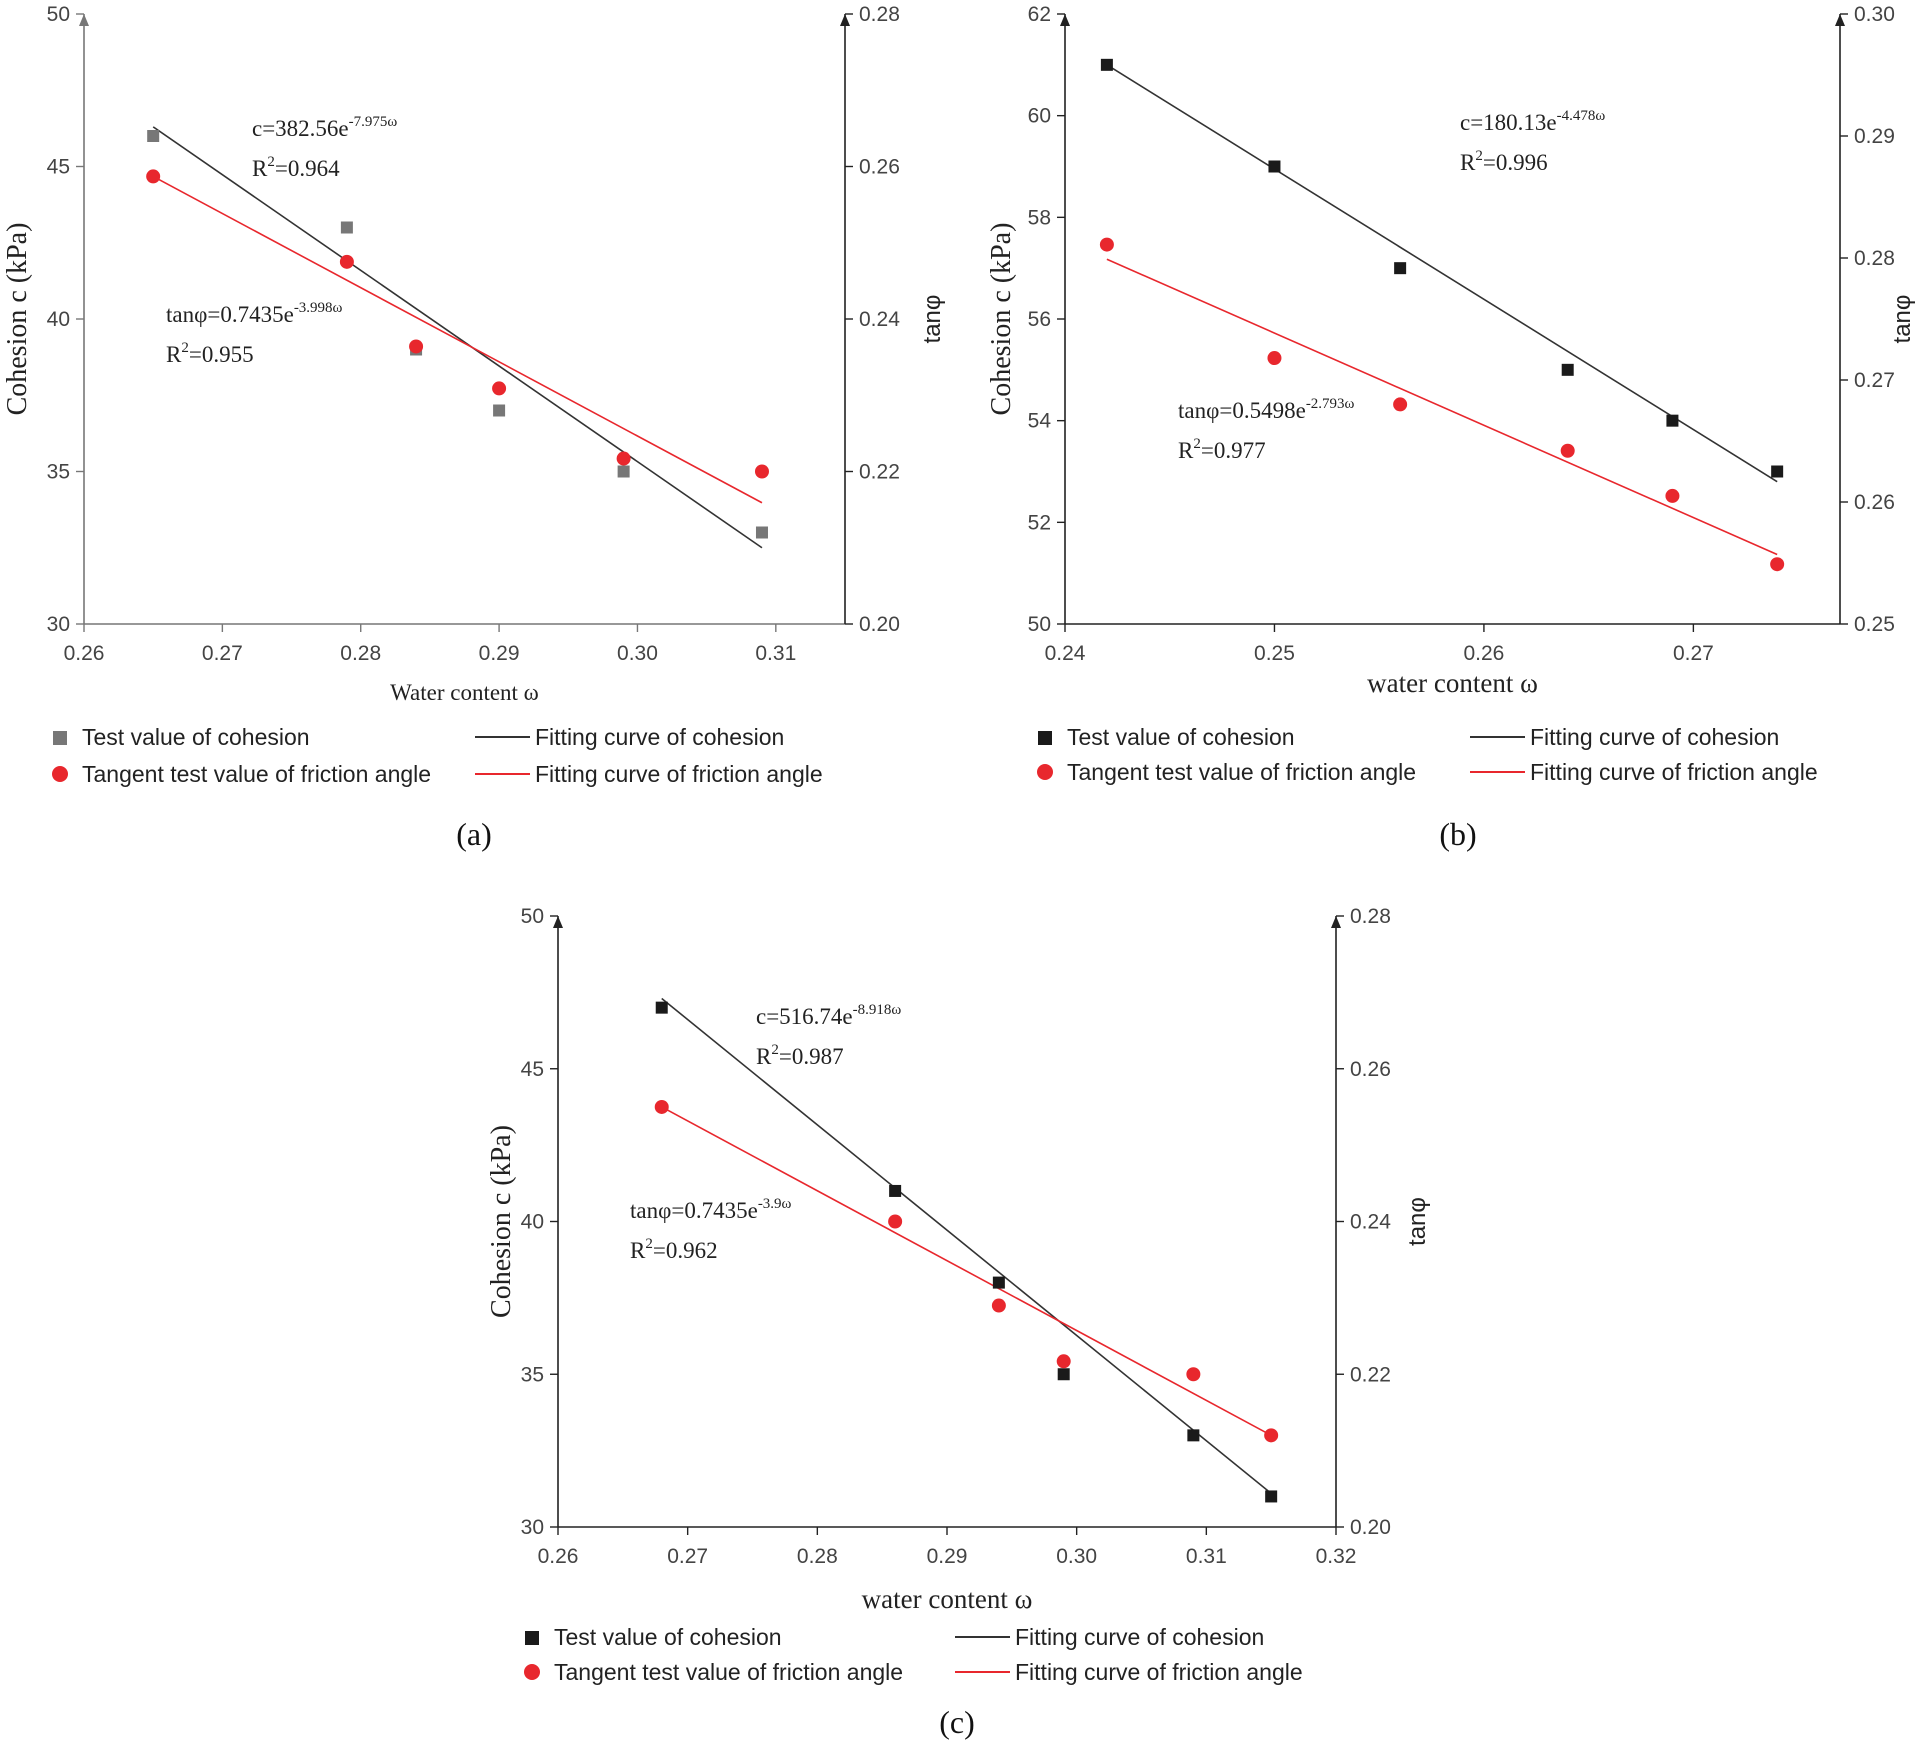  I want to click on friction-equation: tanφ=0.7435e-3.998ω, so click(254, 313).